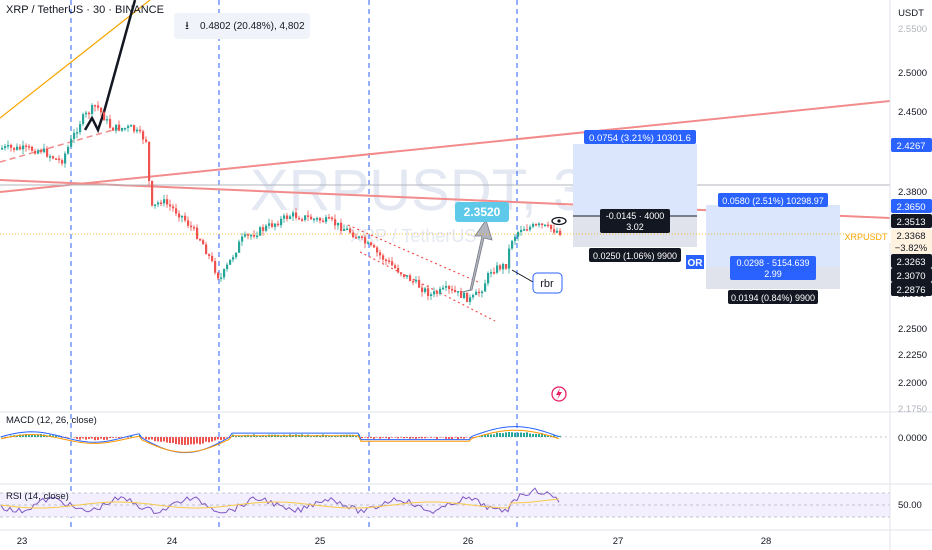 Image resolution: width=932 pixels, height=550 pixels. I want to click on right-stop-label, so click(773, 297).